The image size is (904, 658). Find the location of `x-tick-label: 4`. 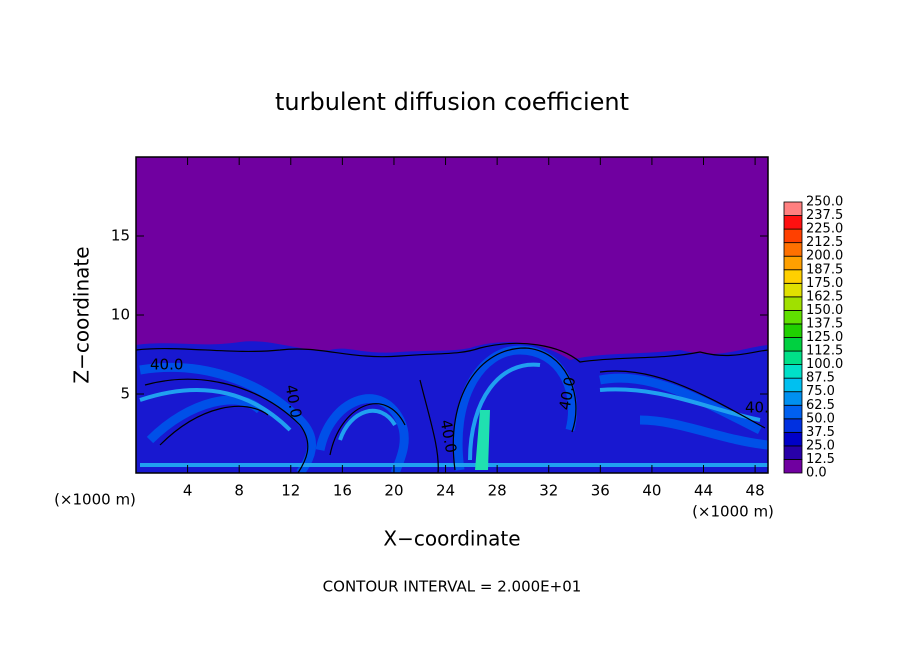

x-tick-label: 4 is located at coordinates (188, 491).